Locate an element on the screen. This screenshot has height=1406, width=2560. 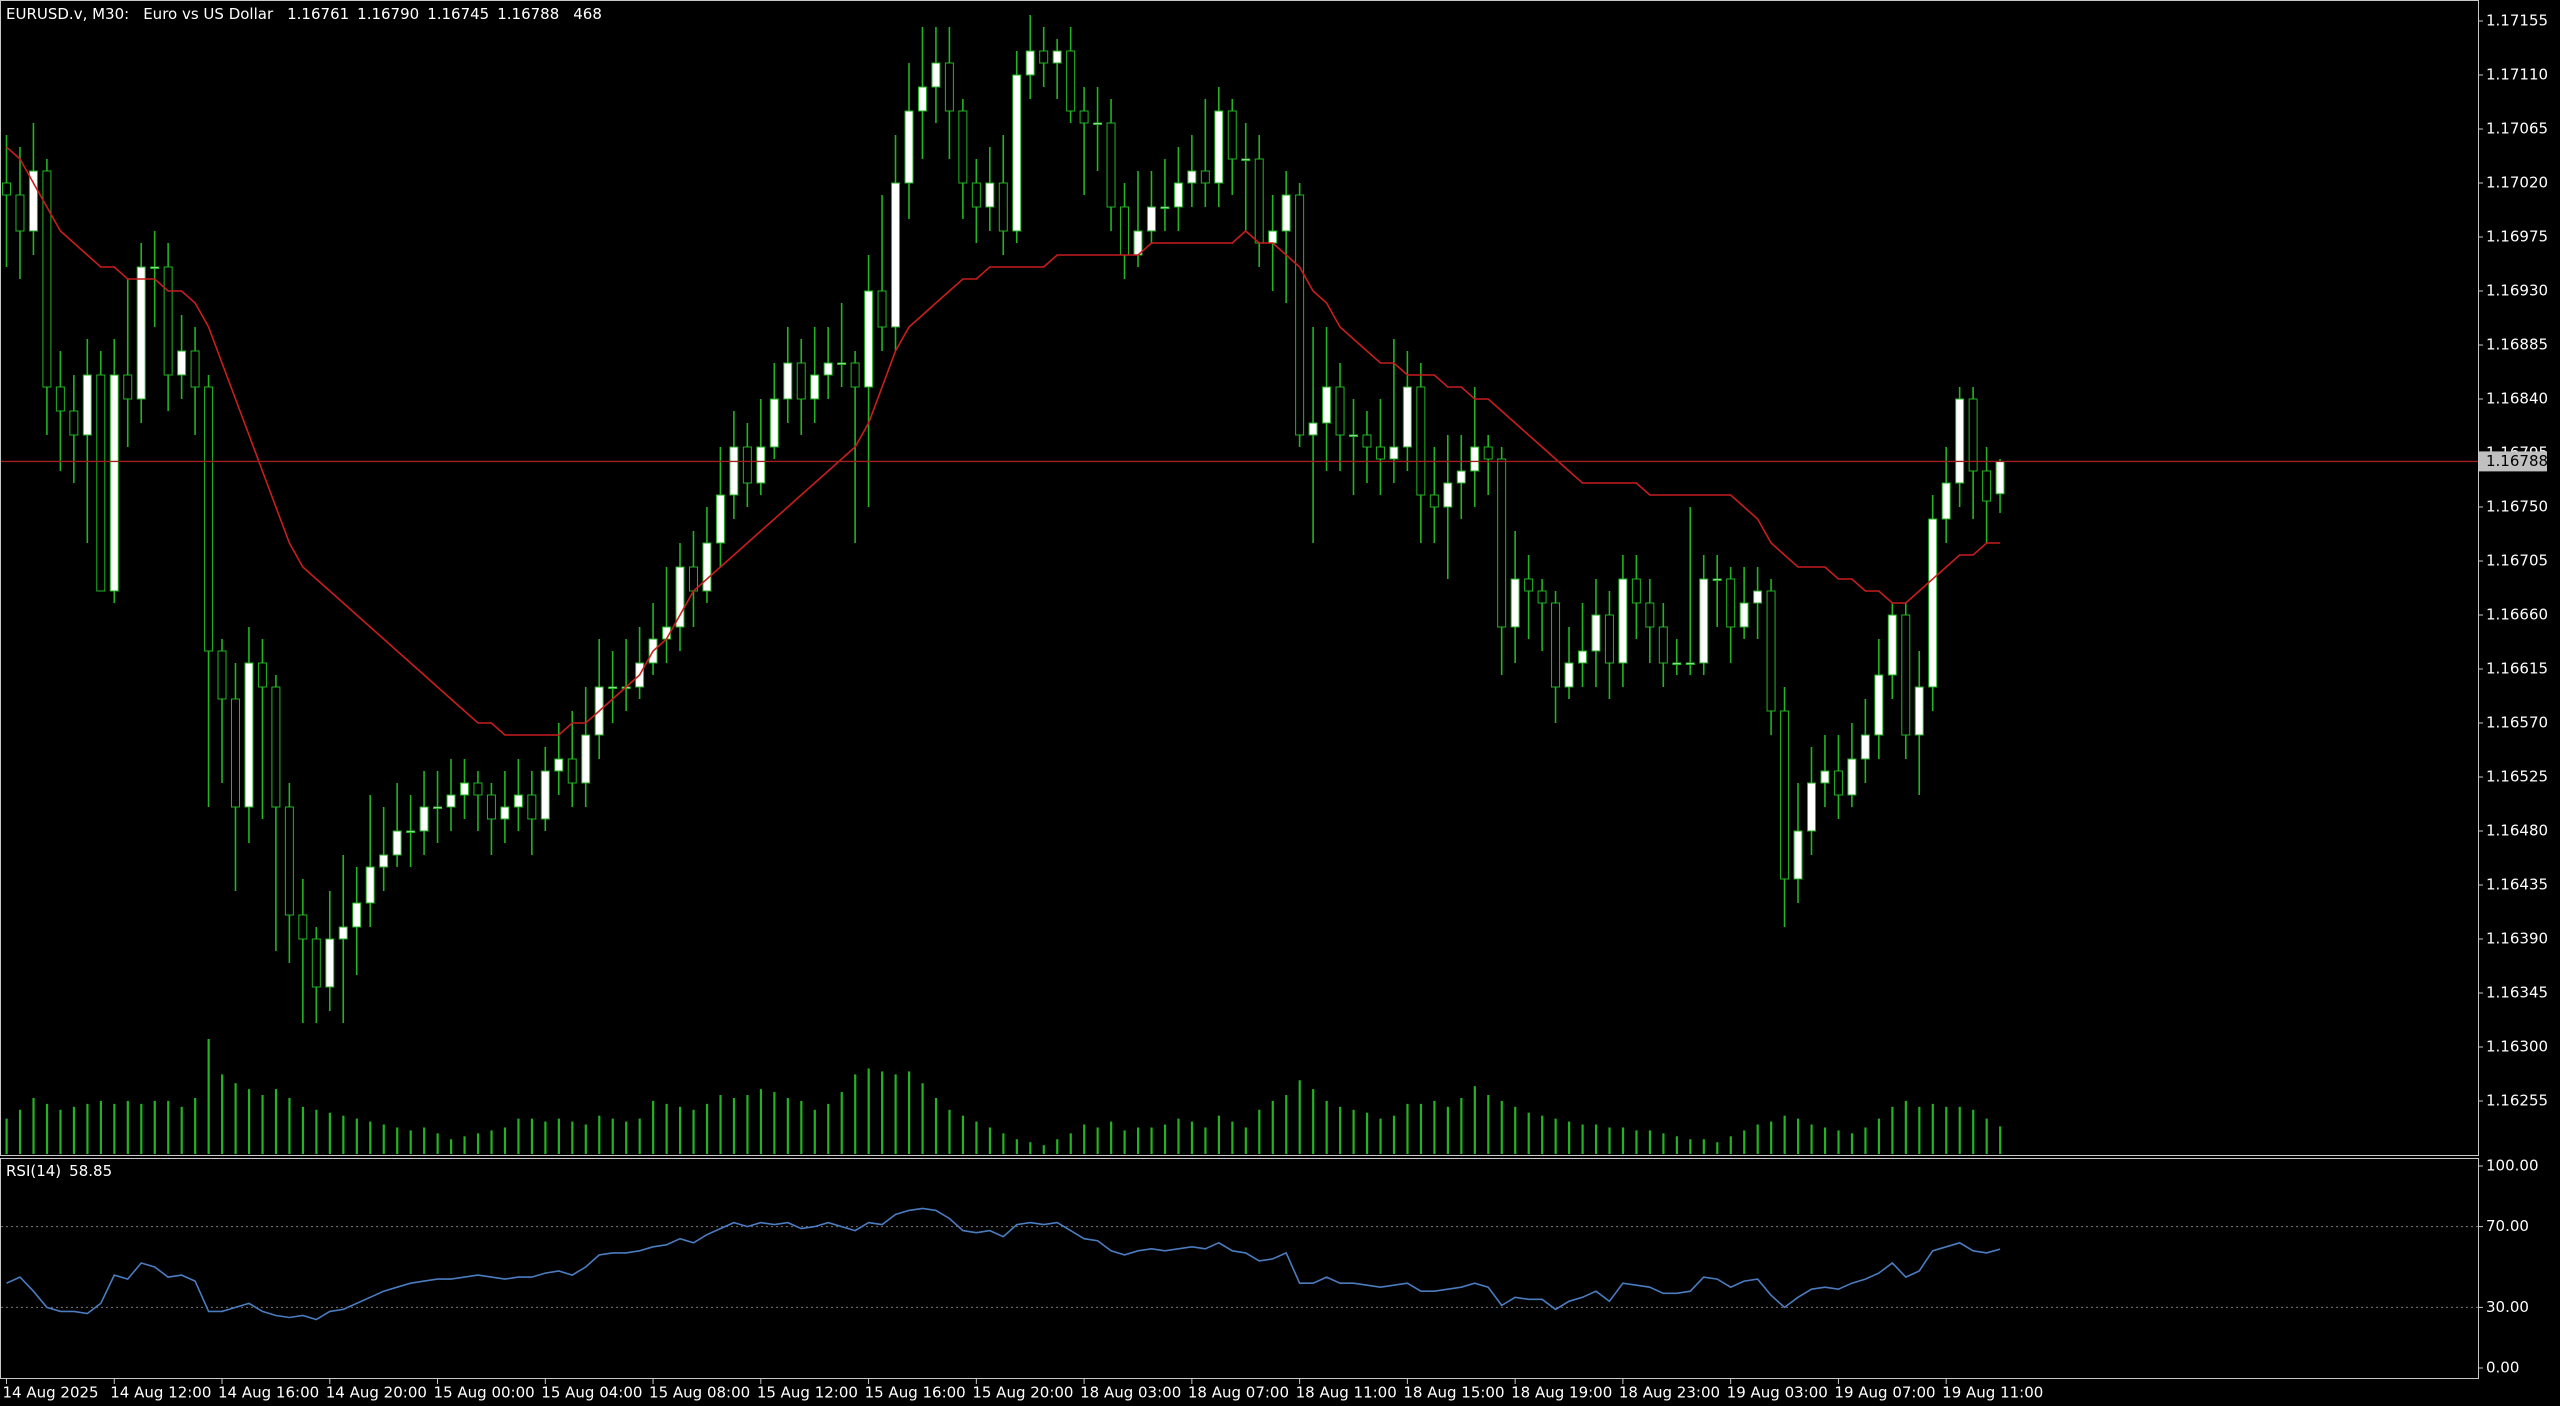
x-tick-label: 14 Aug 12:00 is located at coordinates (160, 1393).